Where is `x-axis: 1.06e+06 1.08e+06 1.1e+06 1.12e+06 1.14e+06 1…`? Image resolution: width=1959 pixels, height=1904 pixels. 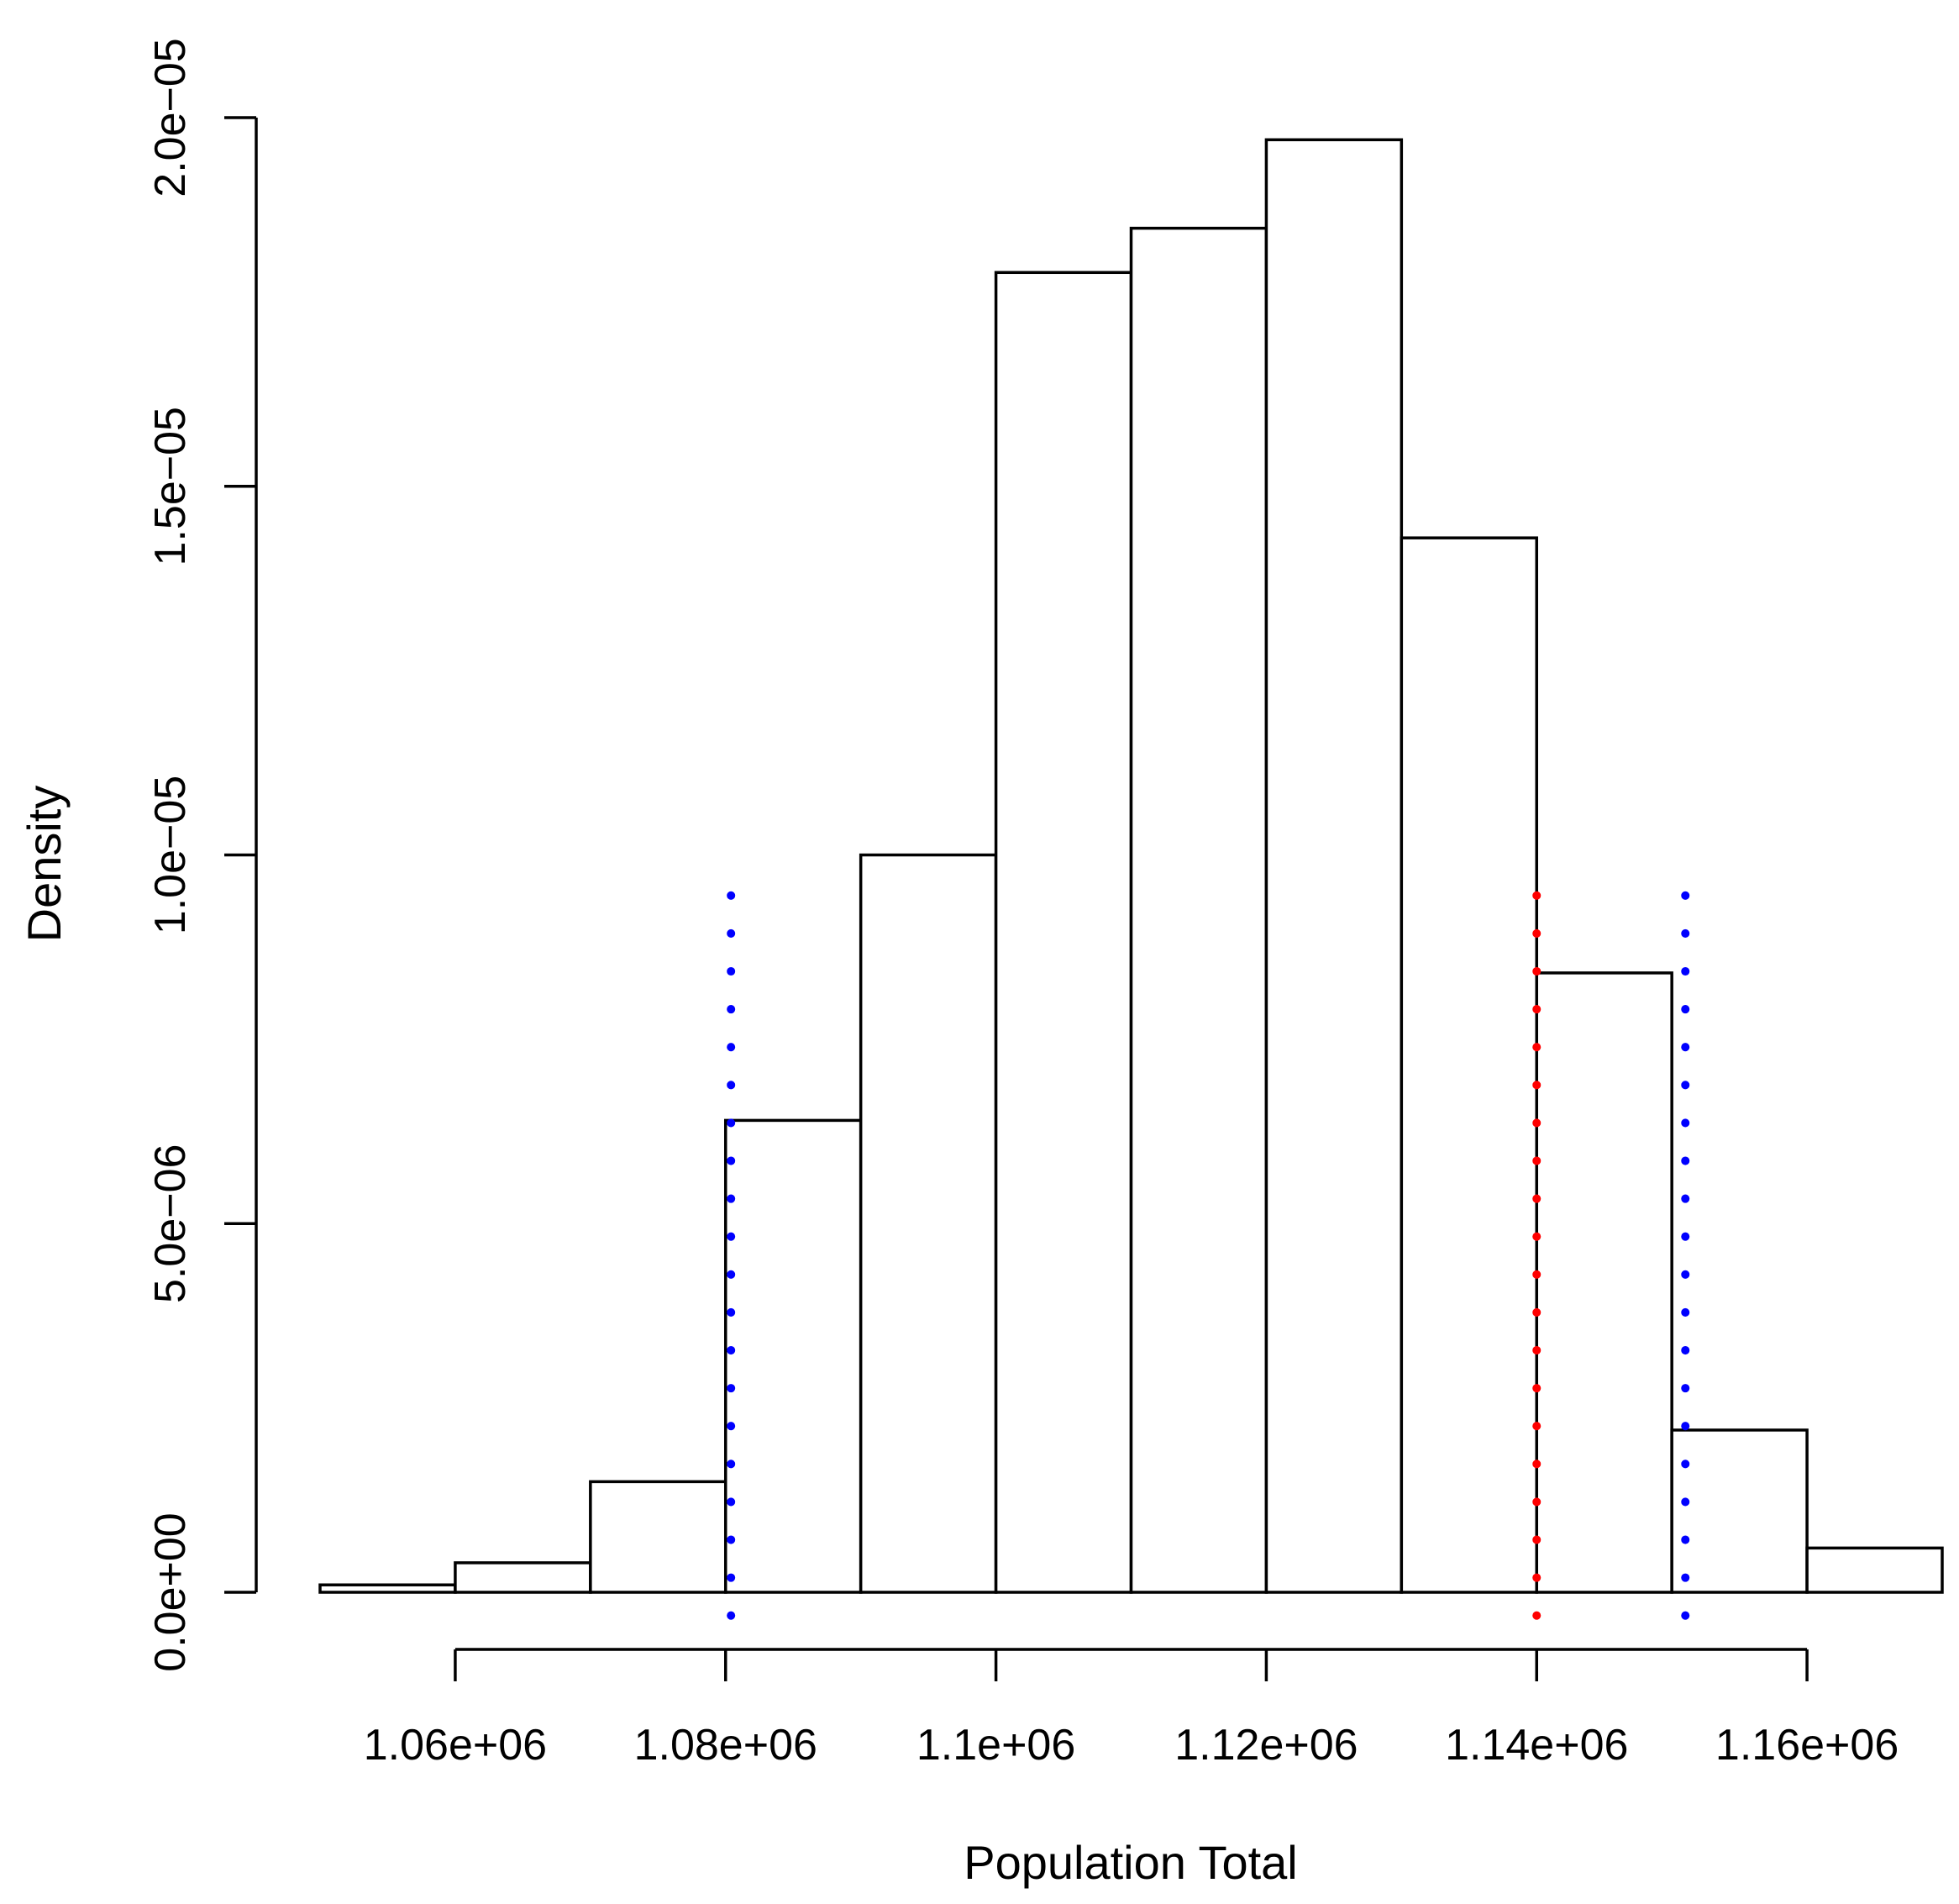
x-axis: 1.06e+06 1.08e+06 1.1e+06 1.12e+06 1.14e+06 1… is located at coordinates (1131, 1709).